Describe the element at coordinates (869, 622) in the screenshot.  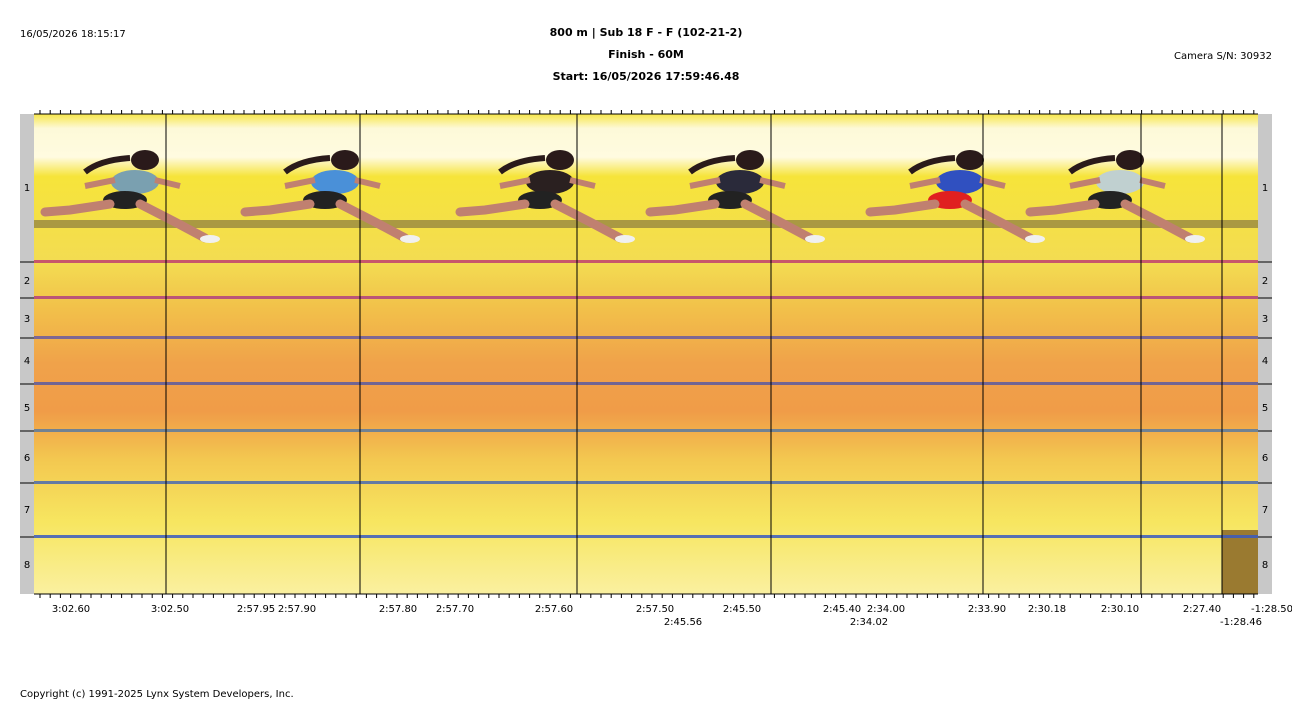
I see `time-label: 2:34.02` at that location.